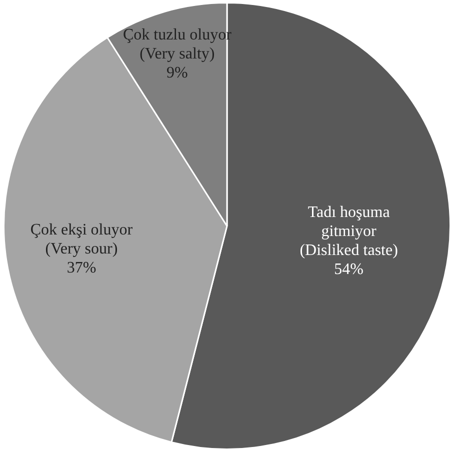 The height and width of the screenshot is (452, 454). What do you see at coordinates (177, 73) in the screenshot?
I see `data-label: 9%` at bounding box center [177, 73].